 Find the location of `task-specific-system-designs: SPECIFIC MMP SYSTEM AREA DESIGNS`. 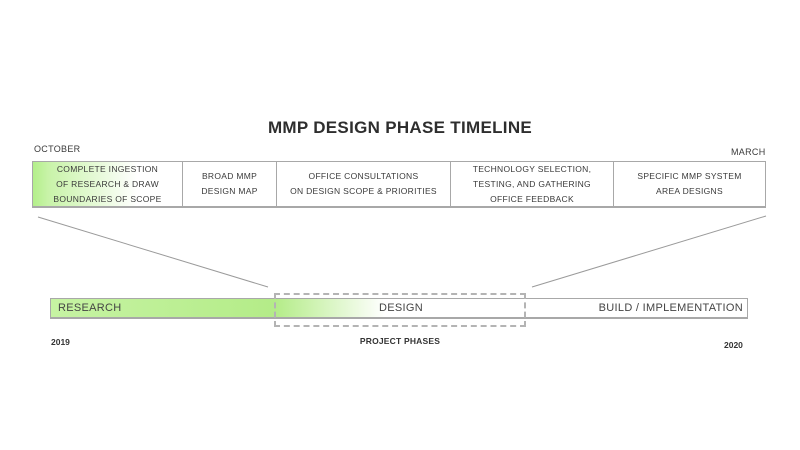

task-specific-system-designs: SPECIFIC MMP SYSTEM AREA DESIGNS is located at coordinates (689, 183).